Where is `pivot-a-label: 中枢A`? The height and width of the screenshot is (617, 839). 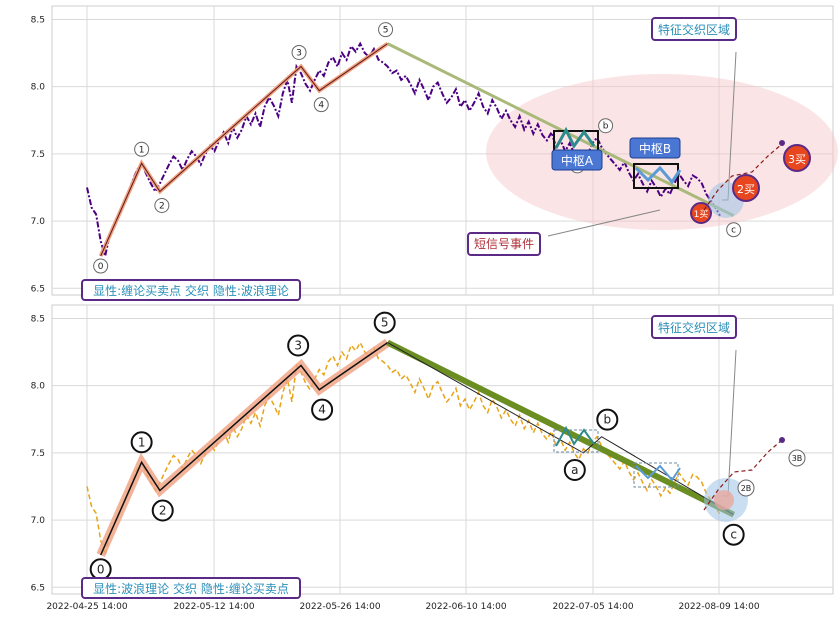 pivot-a-label: 中枢A is located at coordinates (577, 160).